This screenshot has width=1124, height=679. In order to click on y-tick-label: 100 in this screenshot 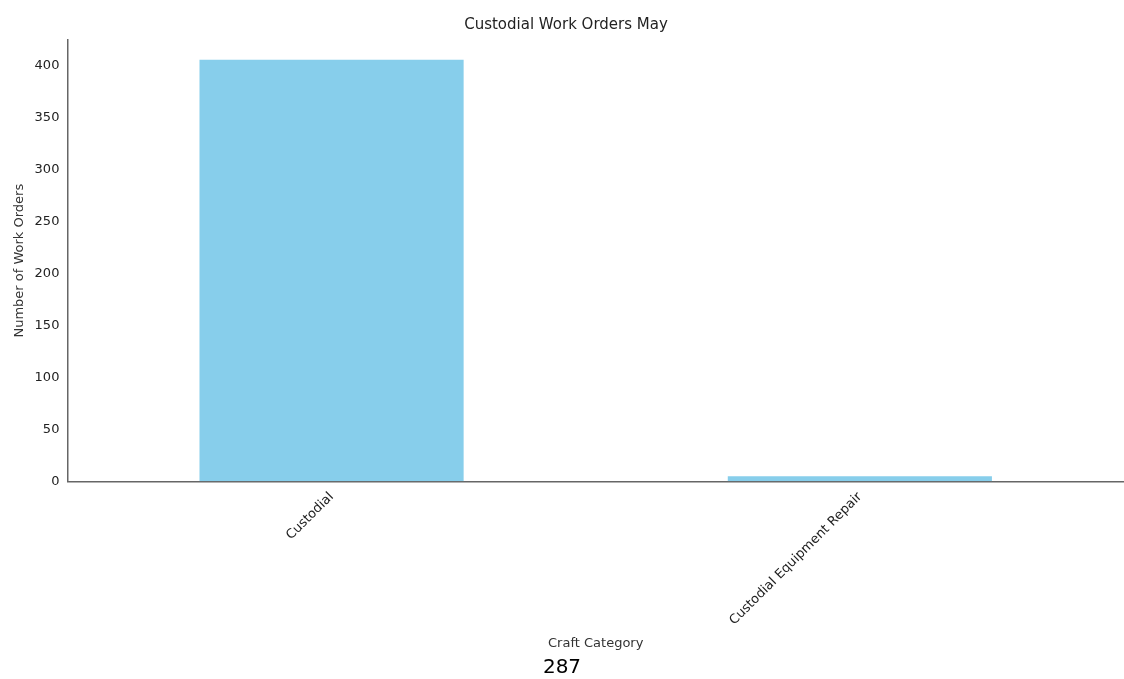, I will do `click(47, 376)`.